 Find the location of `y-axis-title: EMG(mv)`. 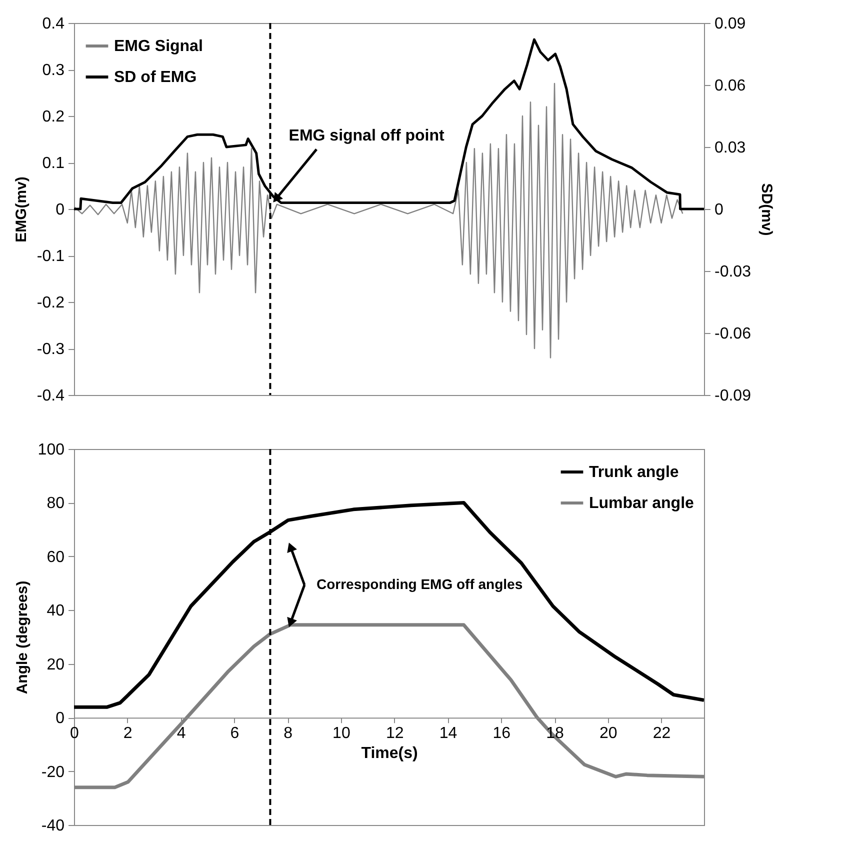

y-axis-title: EMG(mv) is located at coordinates (21, 209).